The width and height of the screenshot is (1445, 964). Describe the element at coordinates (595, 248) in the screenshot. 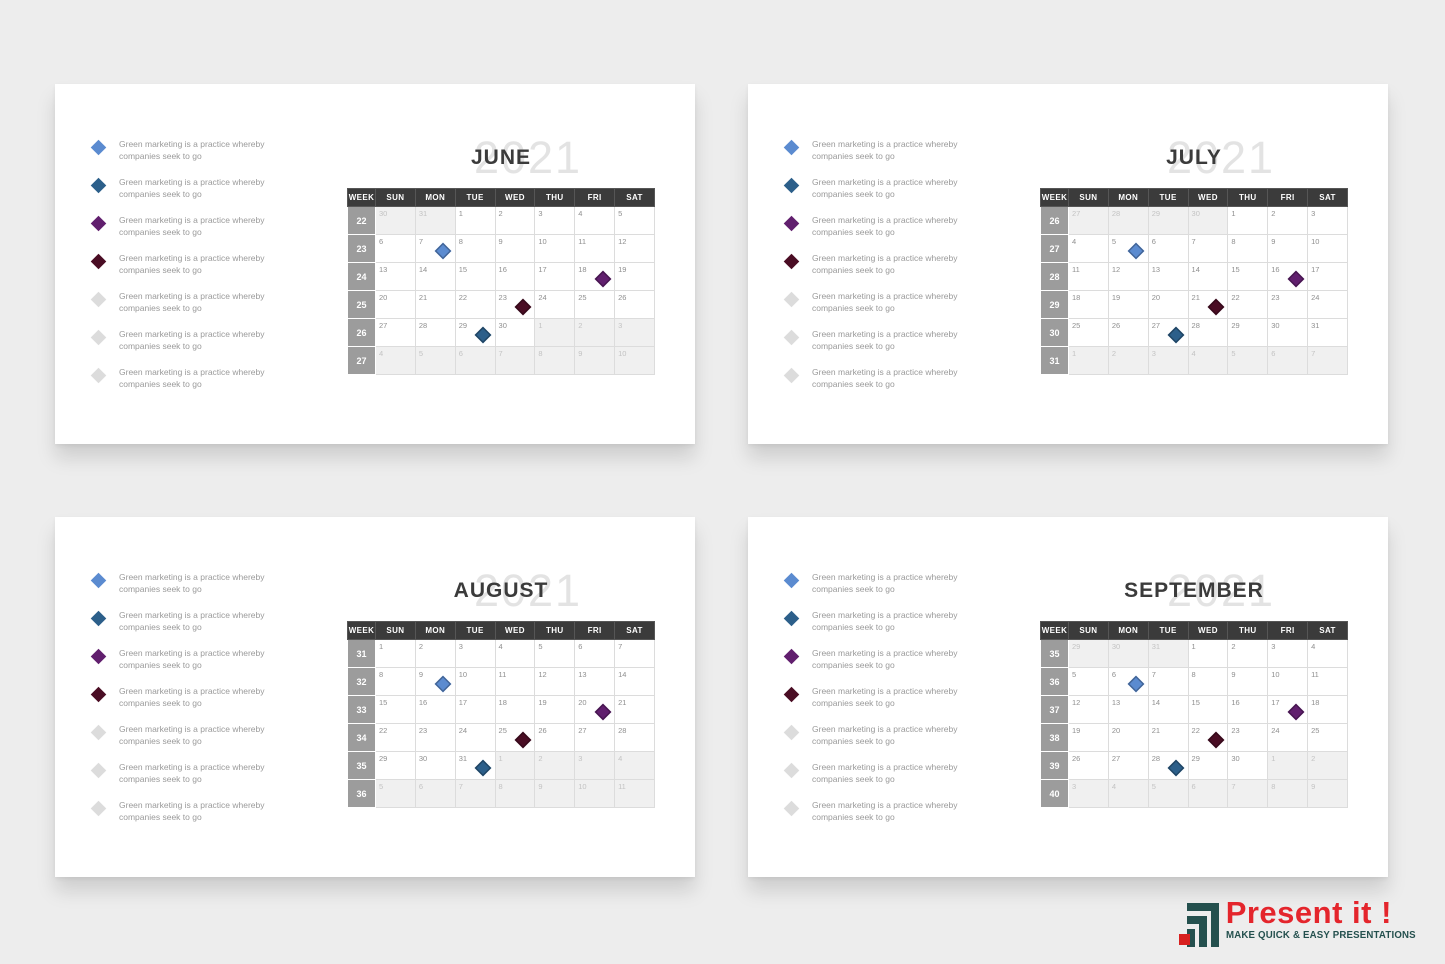

I see `day-cell: 11` at that location.